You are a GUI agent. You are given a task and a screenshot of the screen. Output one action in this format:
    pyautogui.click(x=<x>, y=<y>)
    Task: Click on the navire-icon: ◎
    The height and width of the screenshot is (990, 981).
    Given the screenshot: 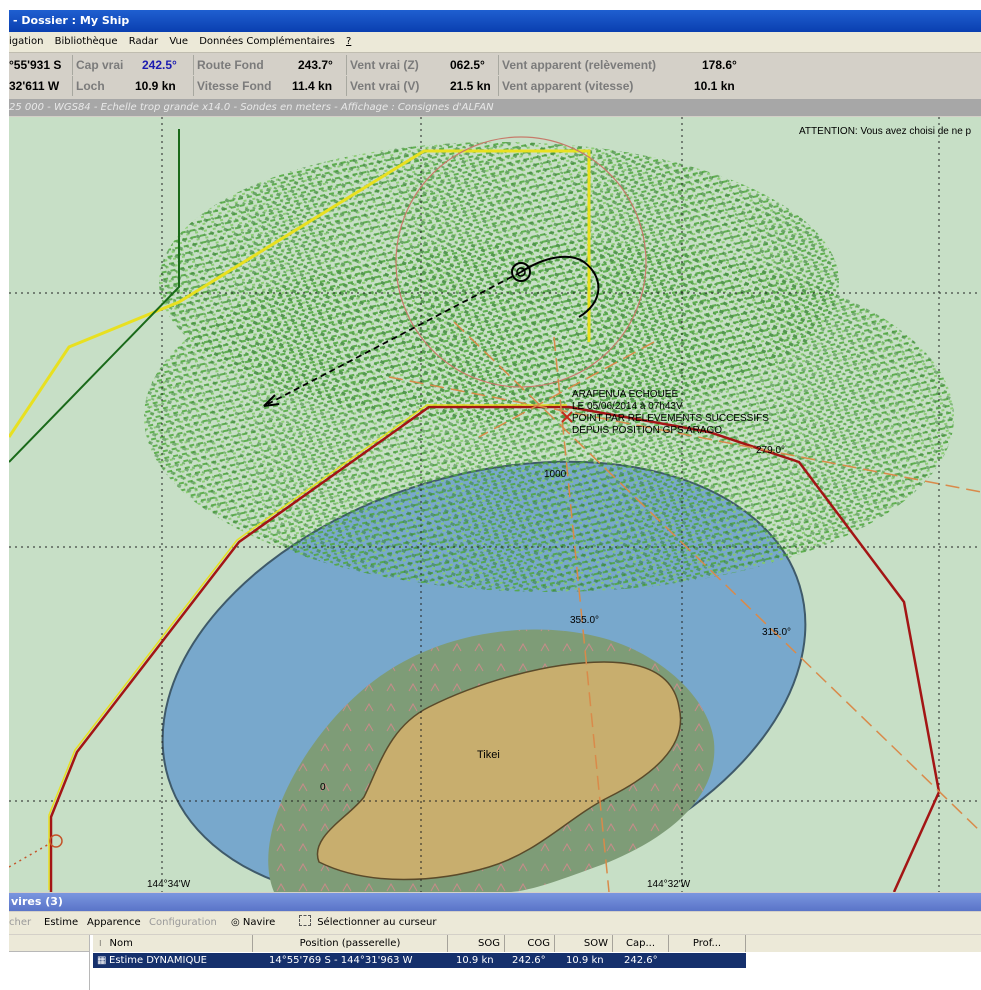 What is the action you would take?
    pyautogui.click(x=235, y=922)
    